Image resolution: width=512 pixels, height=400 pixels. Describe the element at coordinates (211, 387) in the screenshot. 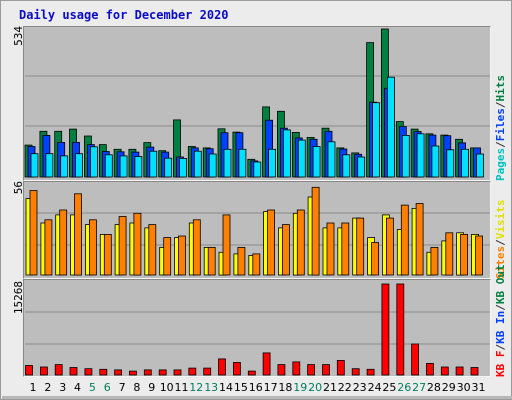

I see `x-tick-label: 13` at that location.